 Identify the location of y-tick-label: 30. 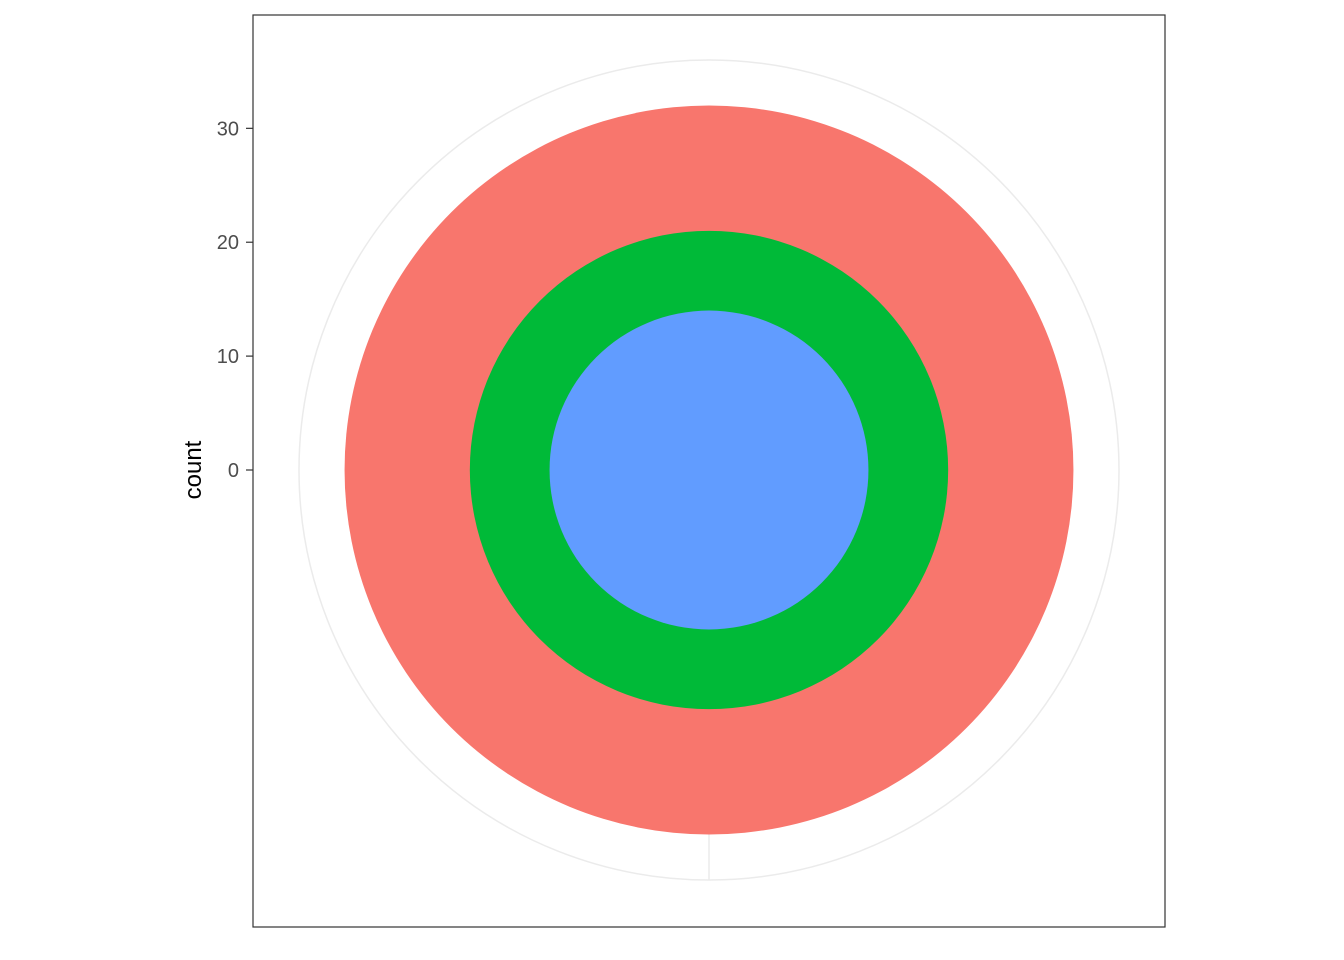
(228, 129).